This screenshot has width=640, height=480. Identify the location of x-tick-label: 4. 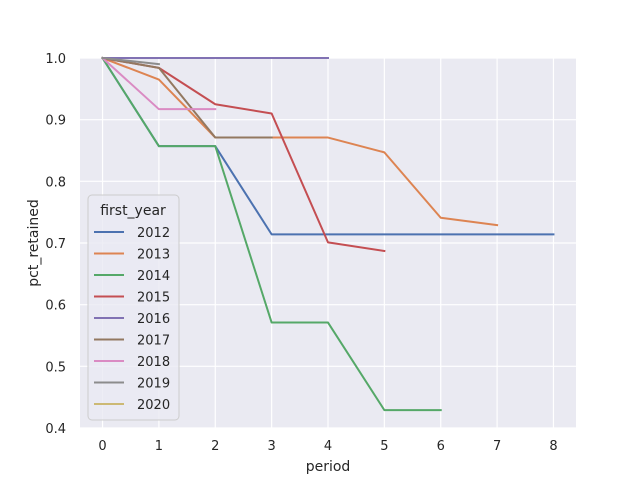
(328, 446).